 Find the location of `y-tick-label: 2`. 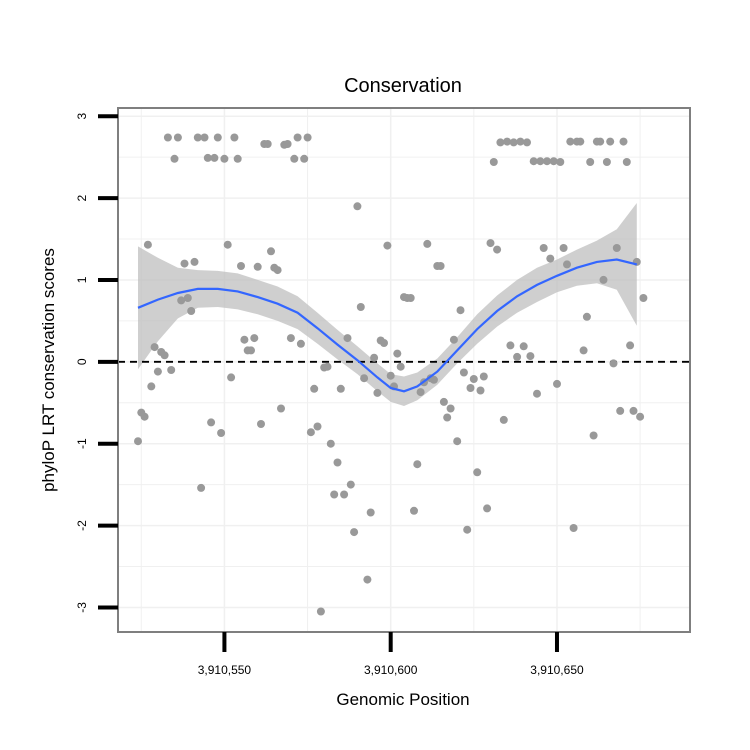

y-tick-label: 2 is located at coordinates (82, 197).